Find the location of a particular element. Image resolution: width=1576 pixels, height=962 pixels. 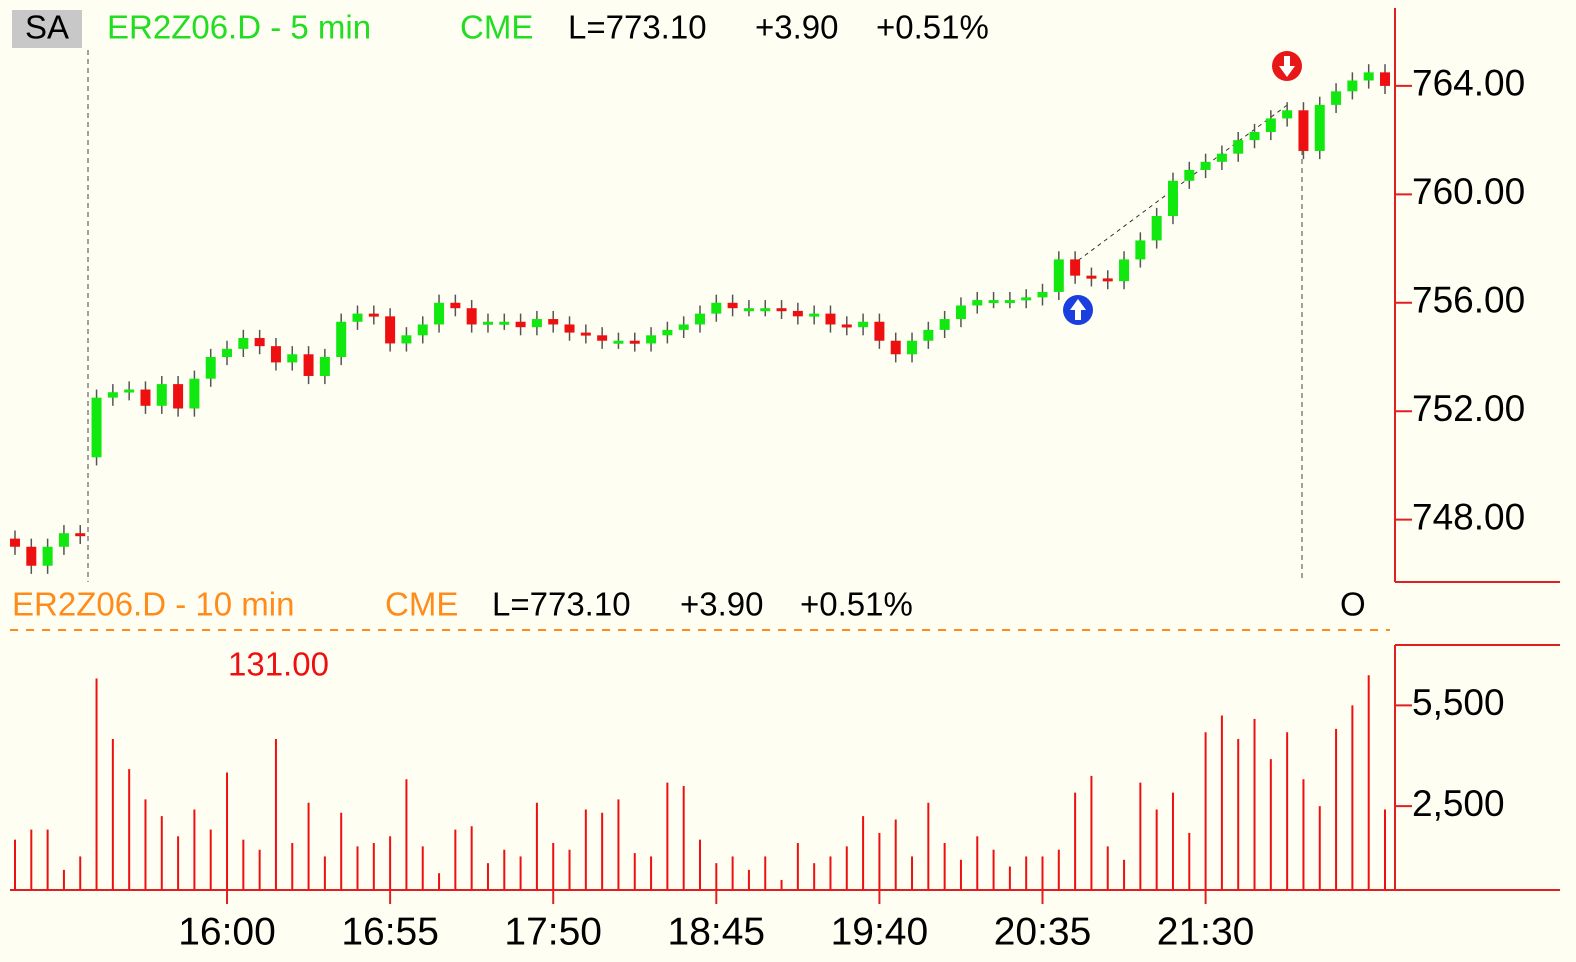

x-tick-label: 16:55 is located at coordinates (390, 931).